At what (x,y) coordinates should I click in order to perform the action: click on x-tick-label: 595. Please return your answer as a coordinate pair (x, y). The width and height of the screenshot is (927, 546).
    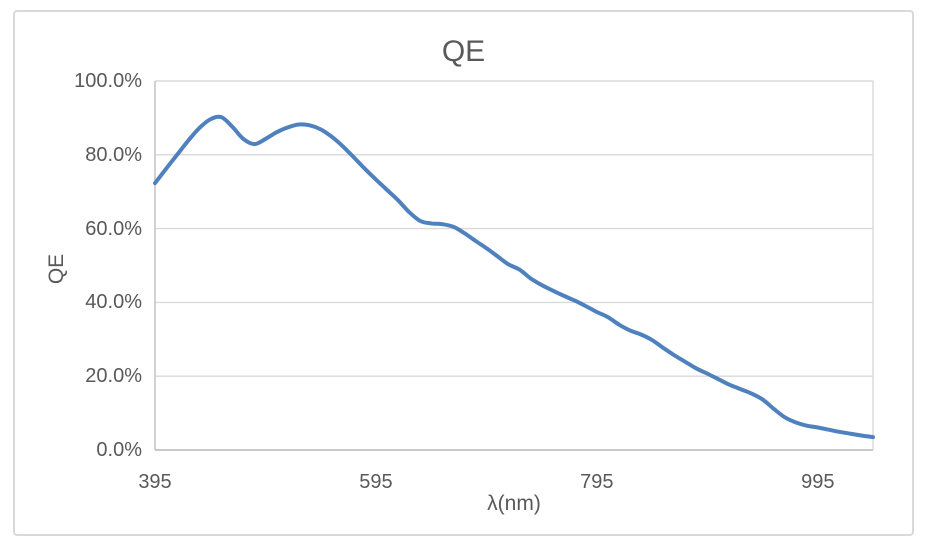
    Looking at the image, I should click on (376, 482).